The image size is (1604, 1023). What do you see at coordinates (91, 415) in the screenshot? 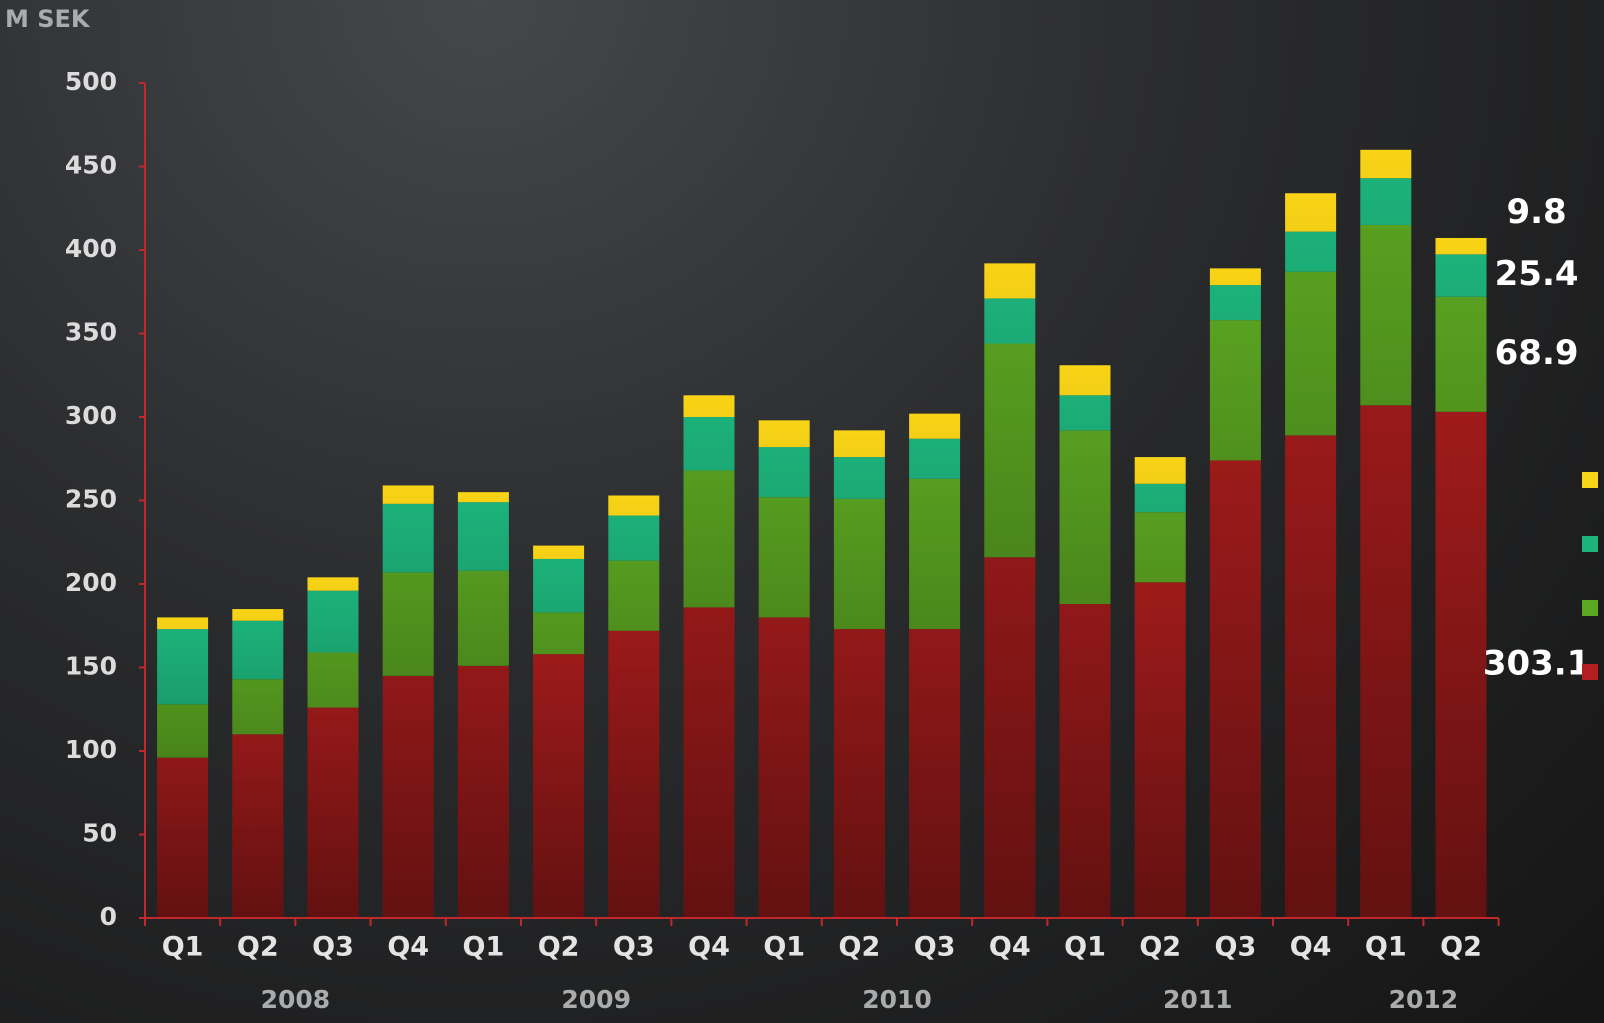
I see `y-tick-label: 300` at bounding box center [91, 415].